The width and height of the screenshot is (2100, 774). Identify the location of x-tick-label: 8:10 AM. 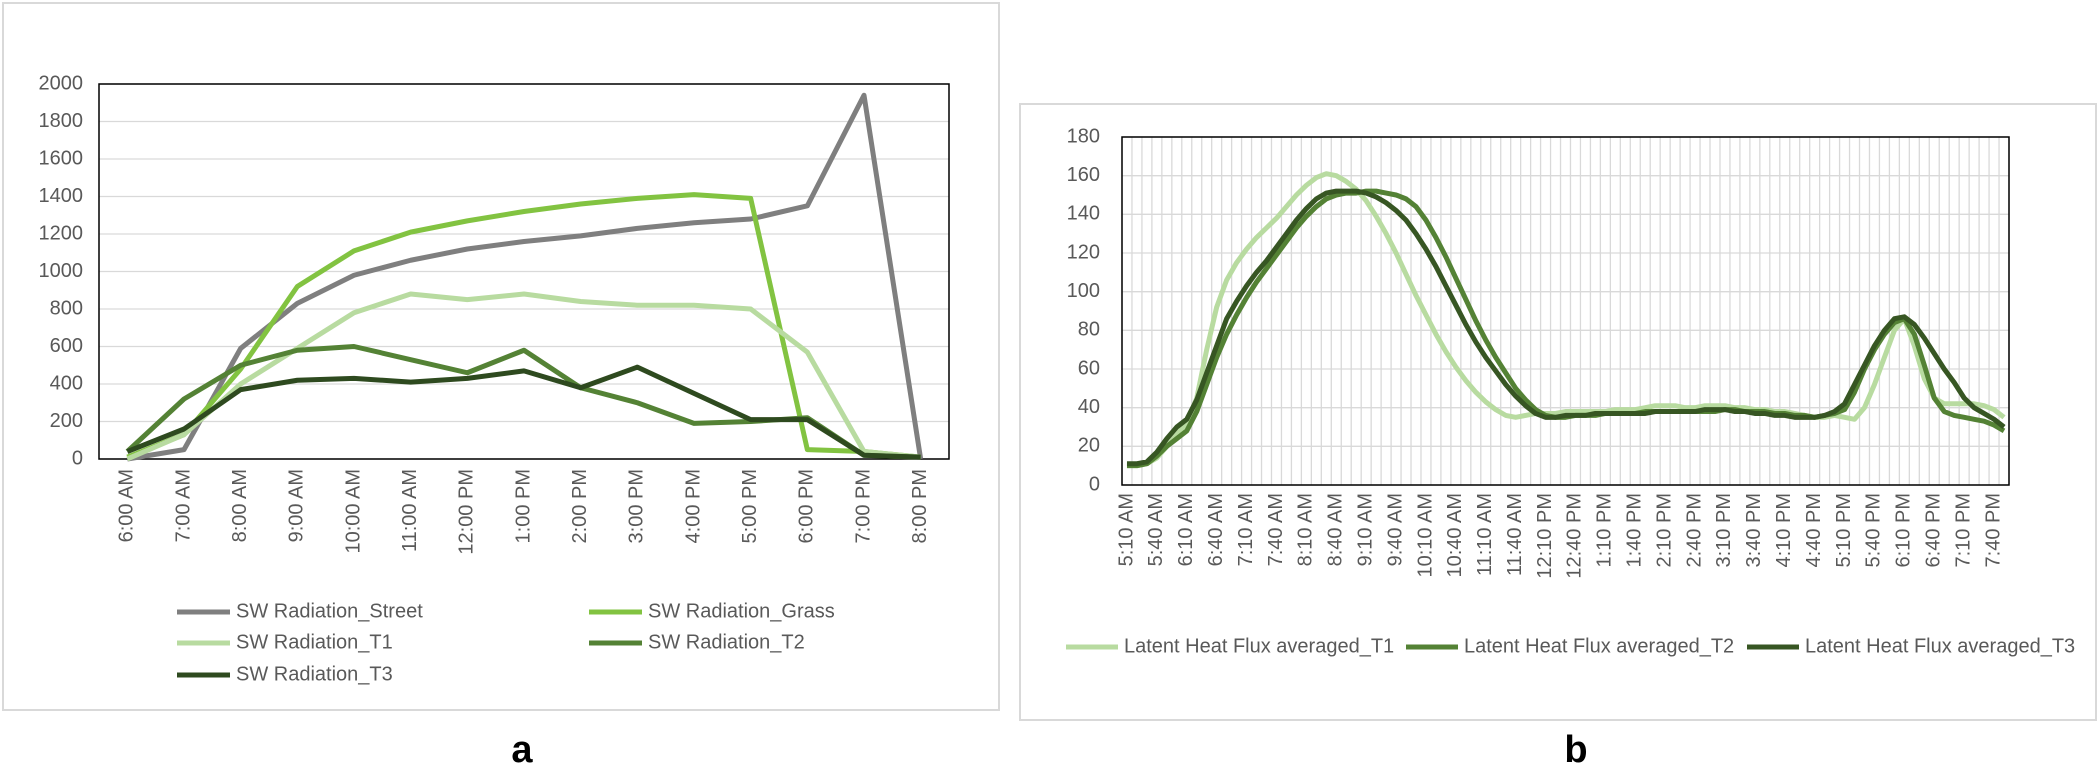
(1306, 529).